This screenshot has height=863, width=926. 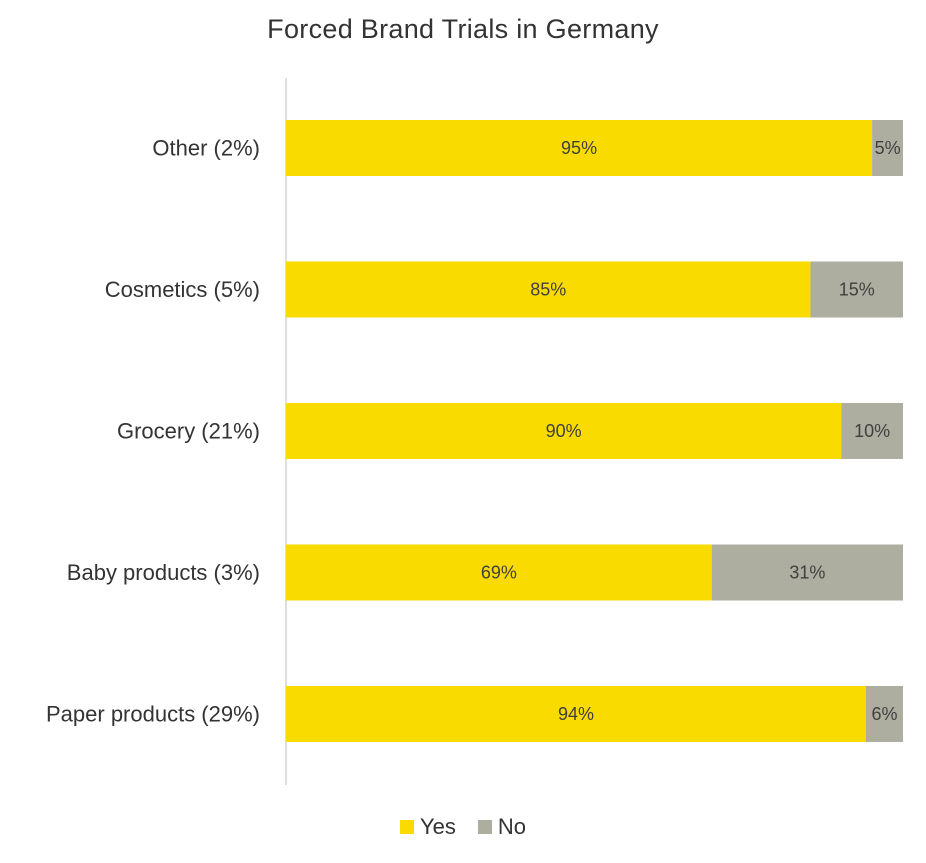 I want to click on data-label-no: 31%, so click(x=807, y=573).